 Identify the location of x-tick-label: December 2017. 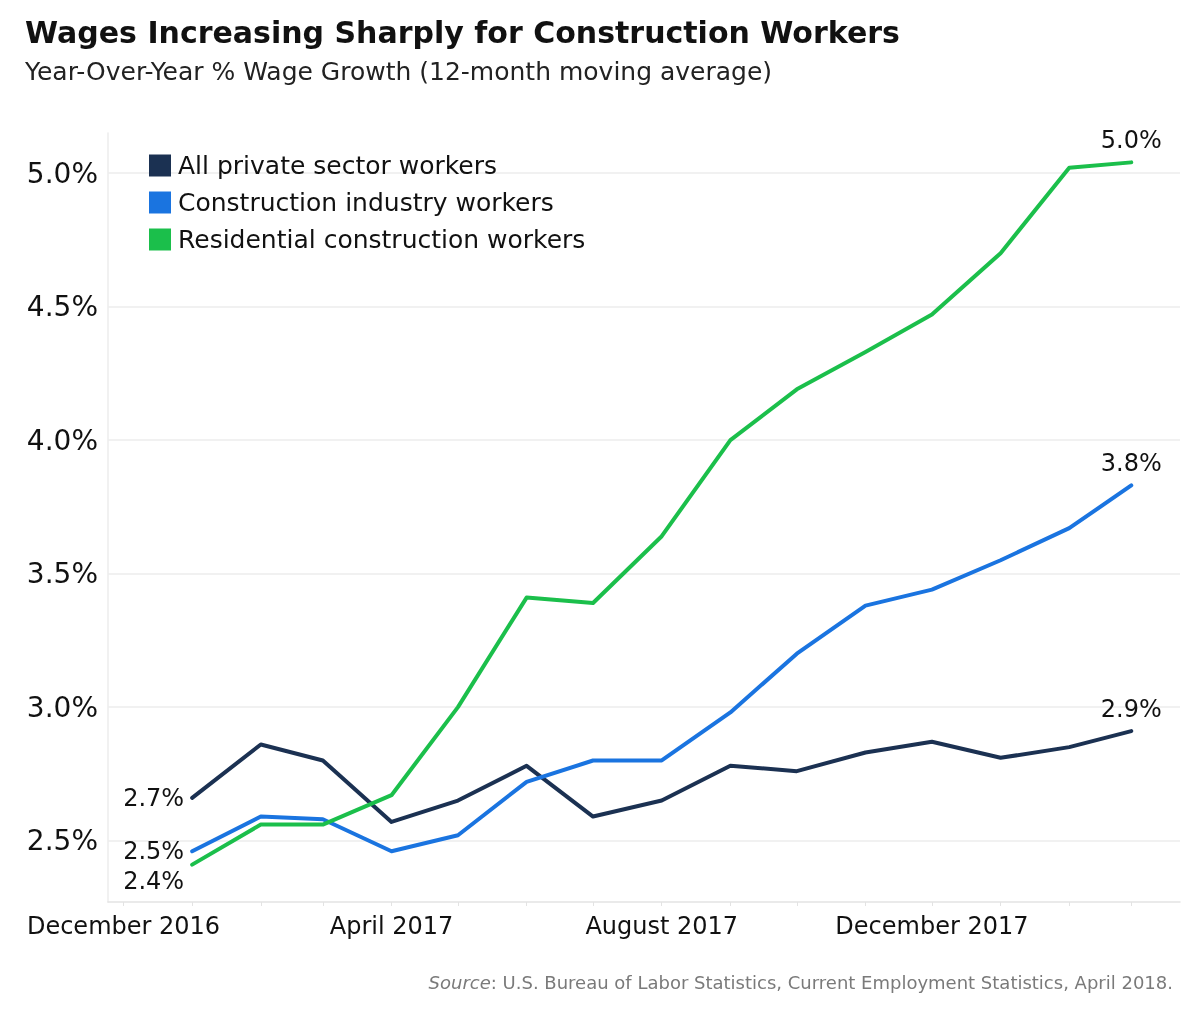
(932, 926).